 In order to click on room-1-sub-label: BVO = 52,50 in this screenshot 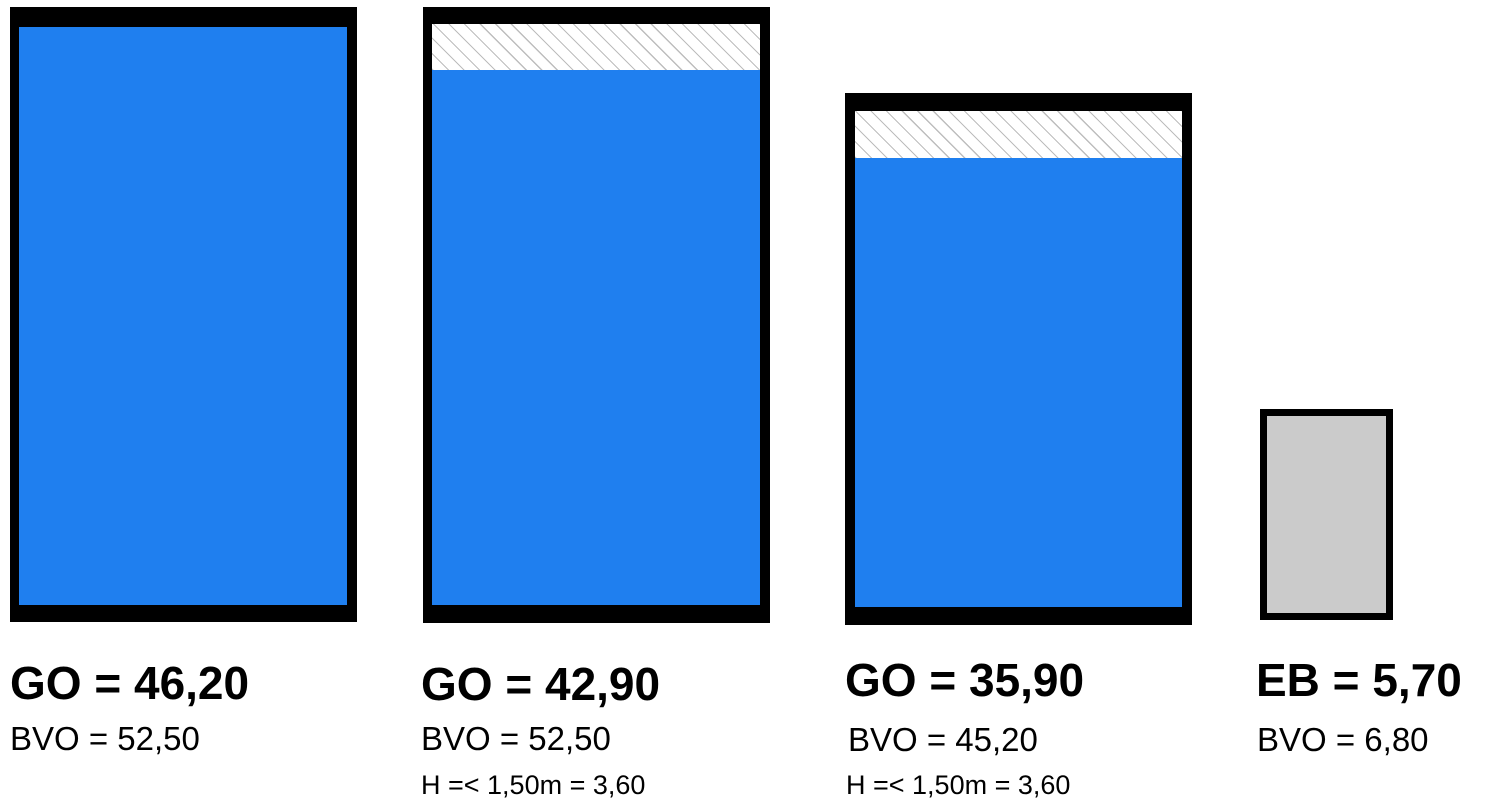, I will do `click(105, 738)`.